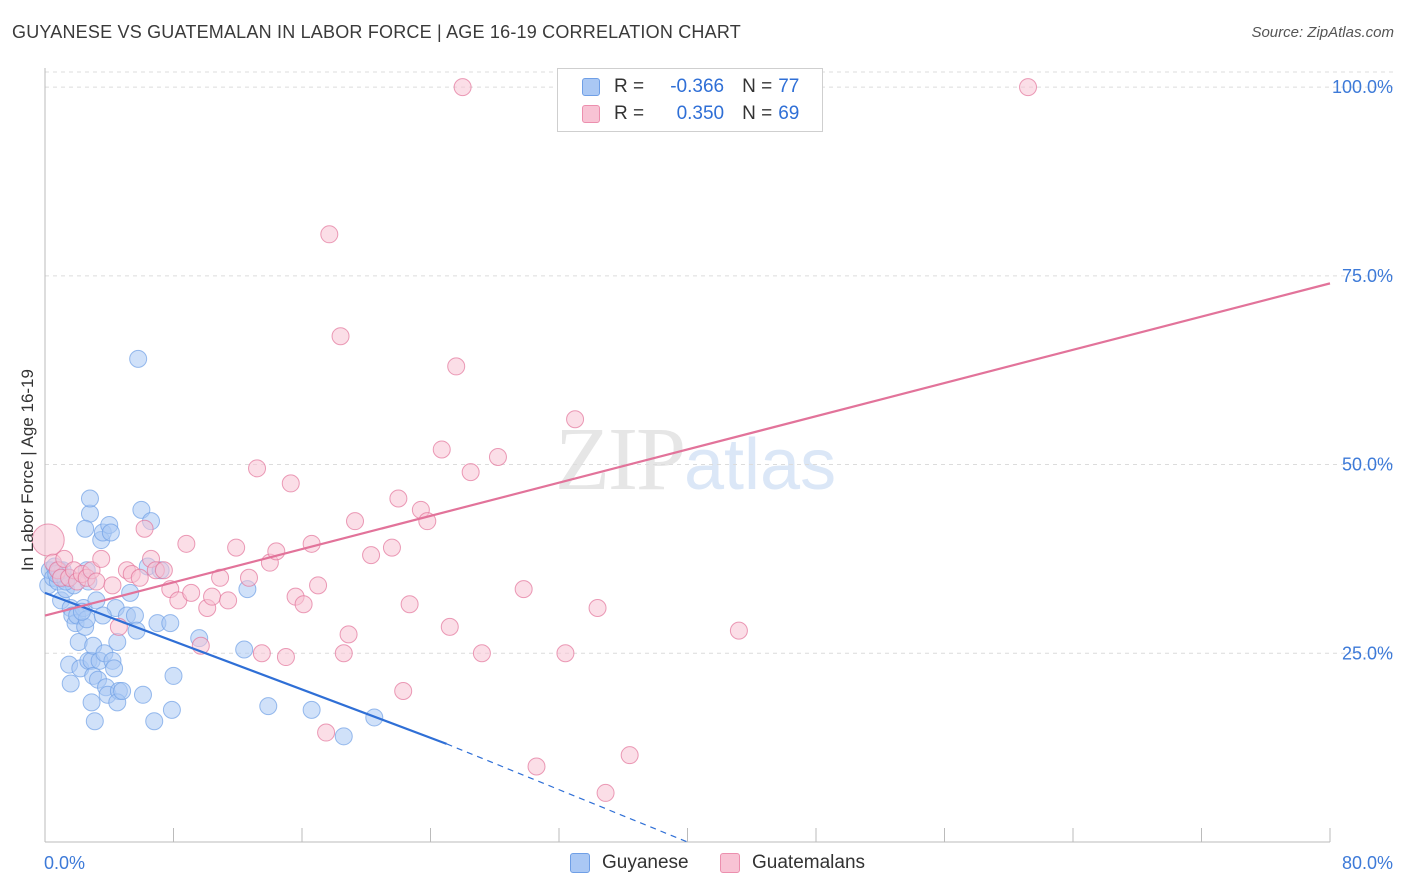 The width and height of the screenshot is (1406, 892). What do you see at coordinates (1367, 863) in the screenshot?
I see `x-tick-label-1: 80.0%` at bounding box center [1367, 863].